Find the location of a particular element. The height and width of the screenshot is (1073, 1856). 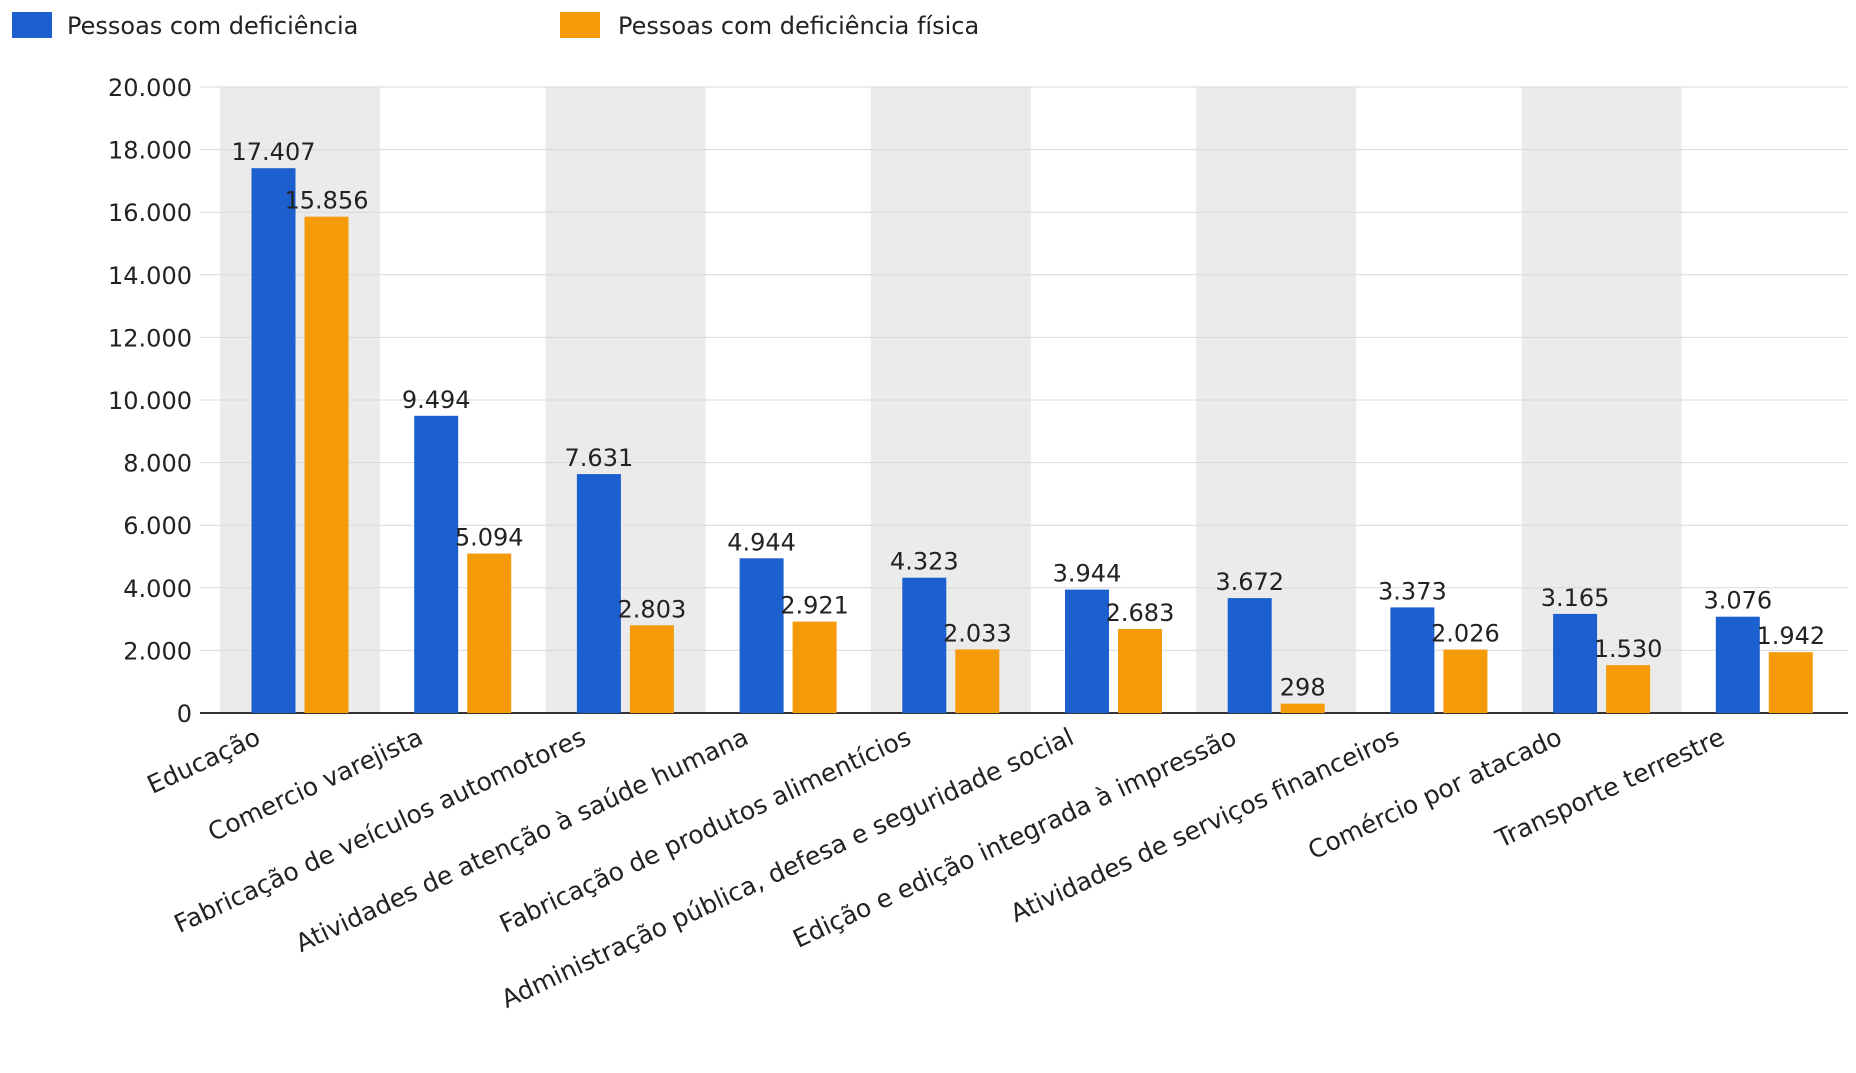

data-label-series-2: 1.530 is located at coordinates (1628, 649).